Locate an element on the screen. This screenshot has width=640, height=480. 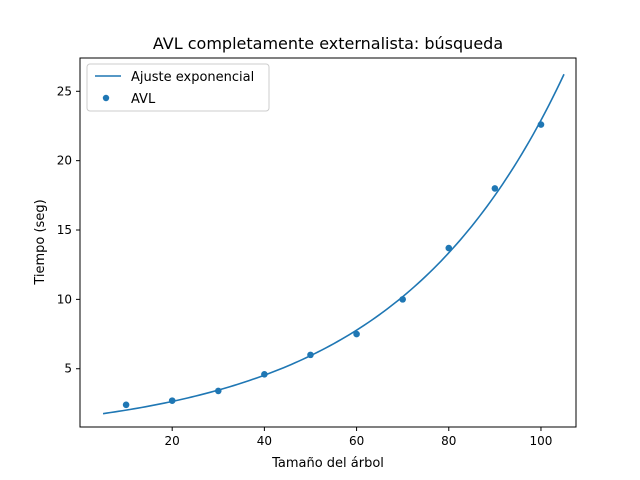
legend: Ajuste exponencial AVL is located at coordinates (178, 87).